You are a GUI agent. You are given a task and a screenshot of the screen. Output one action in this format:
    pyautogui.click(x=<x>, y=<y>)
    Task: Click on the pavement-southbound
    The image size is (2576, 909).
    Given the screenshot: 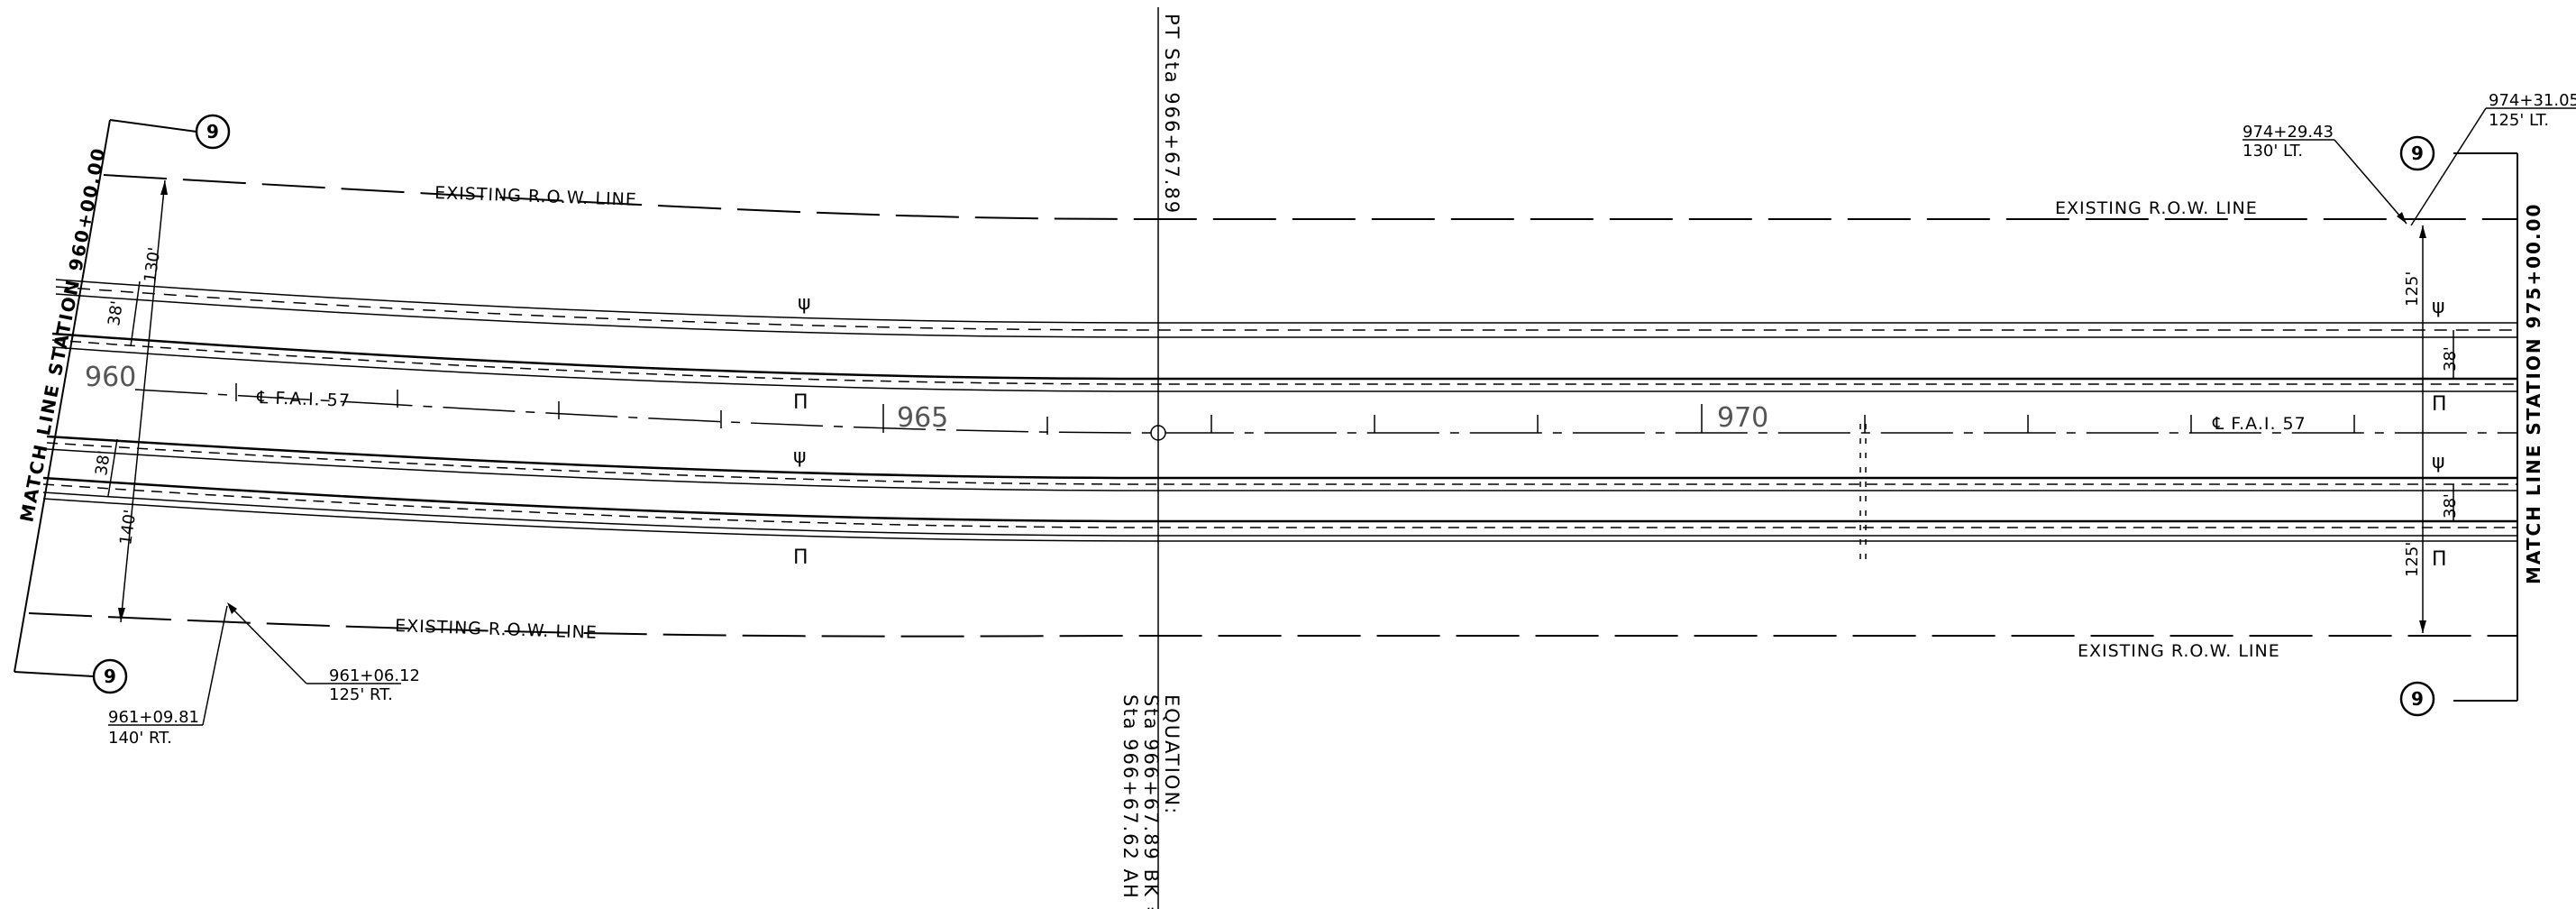 What is the action you would take?
    pyautogui.click(x=1279, y=489)
    